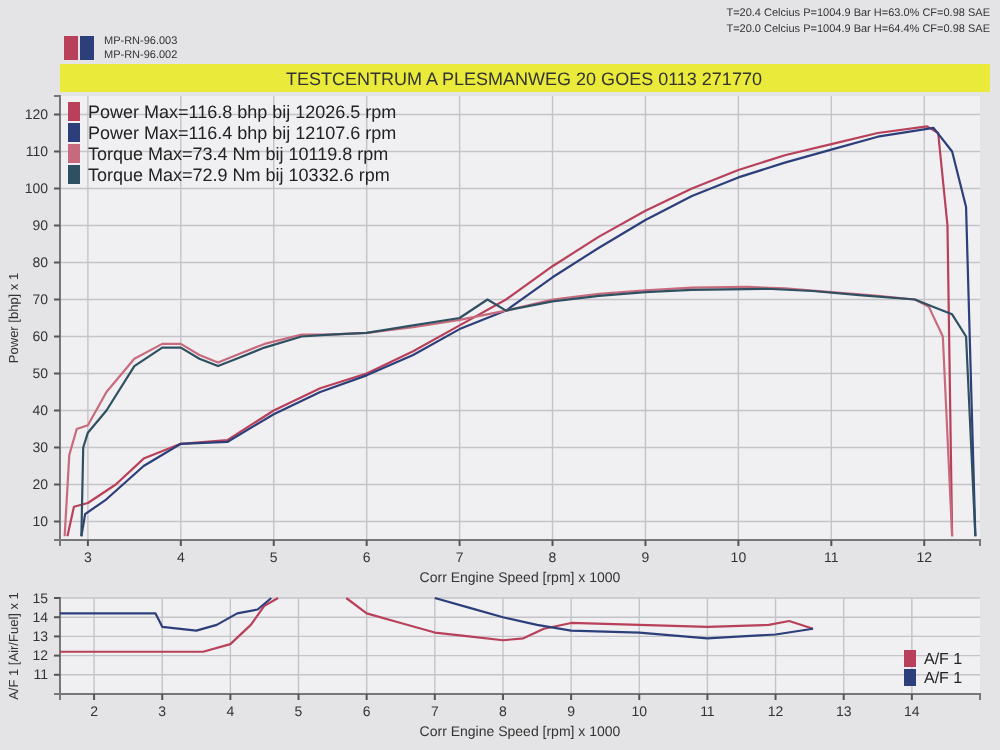 This screenshot has width=1000, height=750. I want to click on legend-label: Torque Max=72.9 Nm bij 10332.6 rpm, so click(239, 175).